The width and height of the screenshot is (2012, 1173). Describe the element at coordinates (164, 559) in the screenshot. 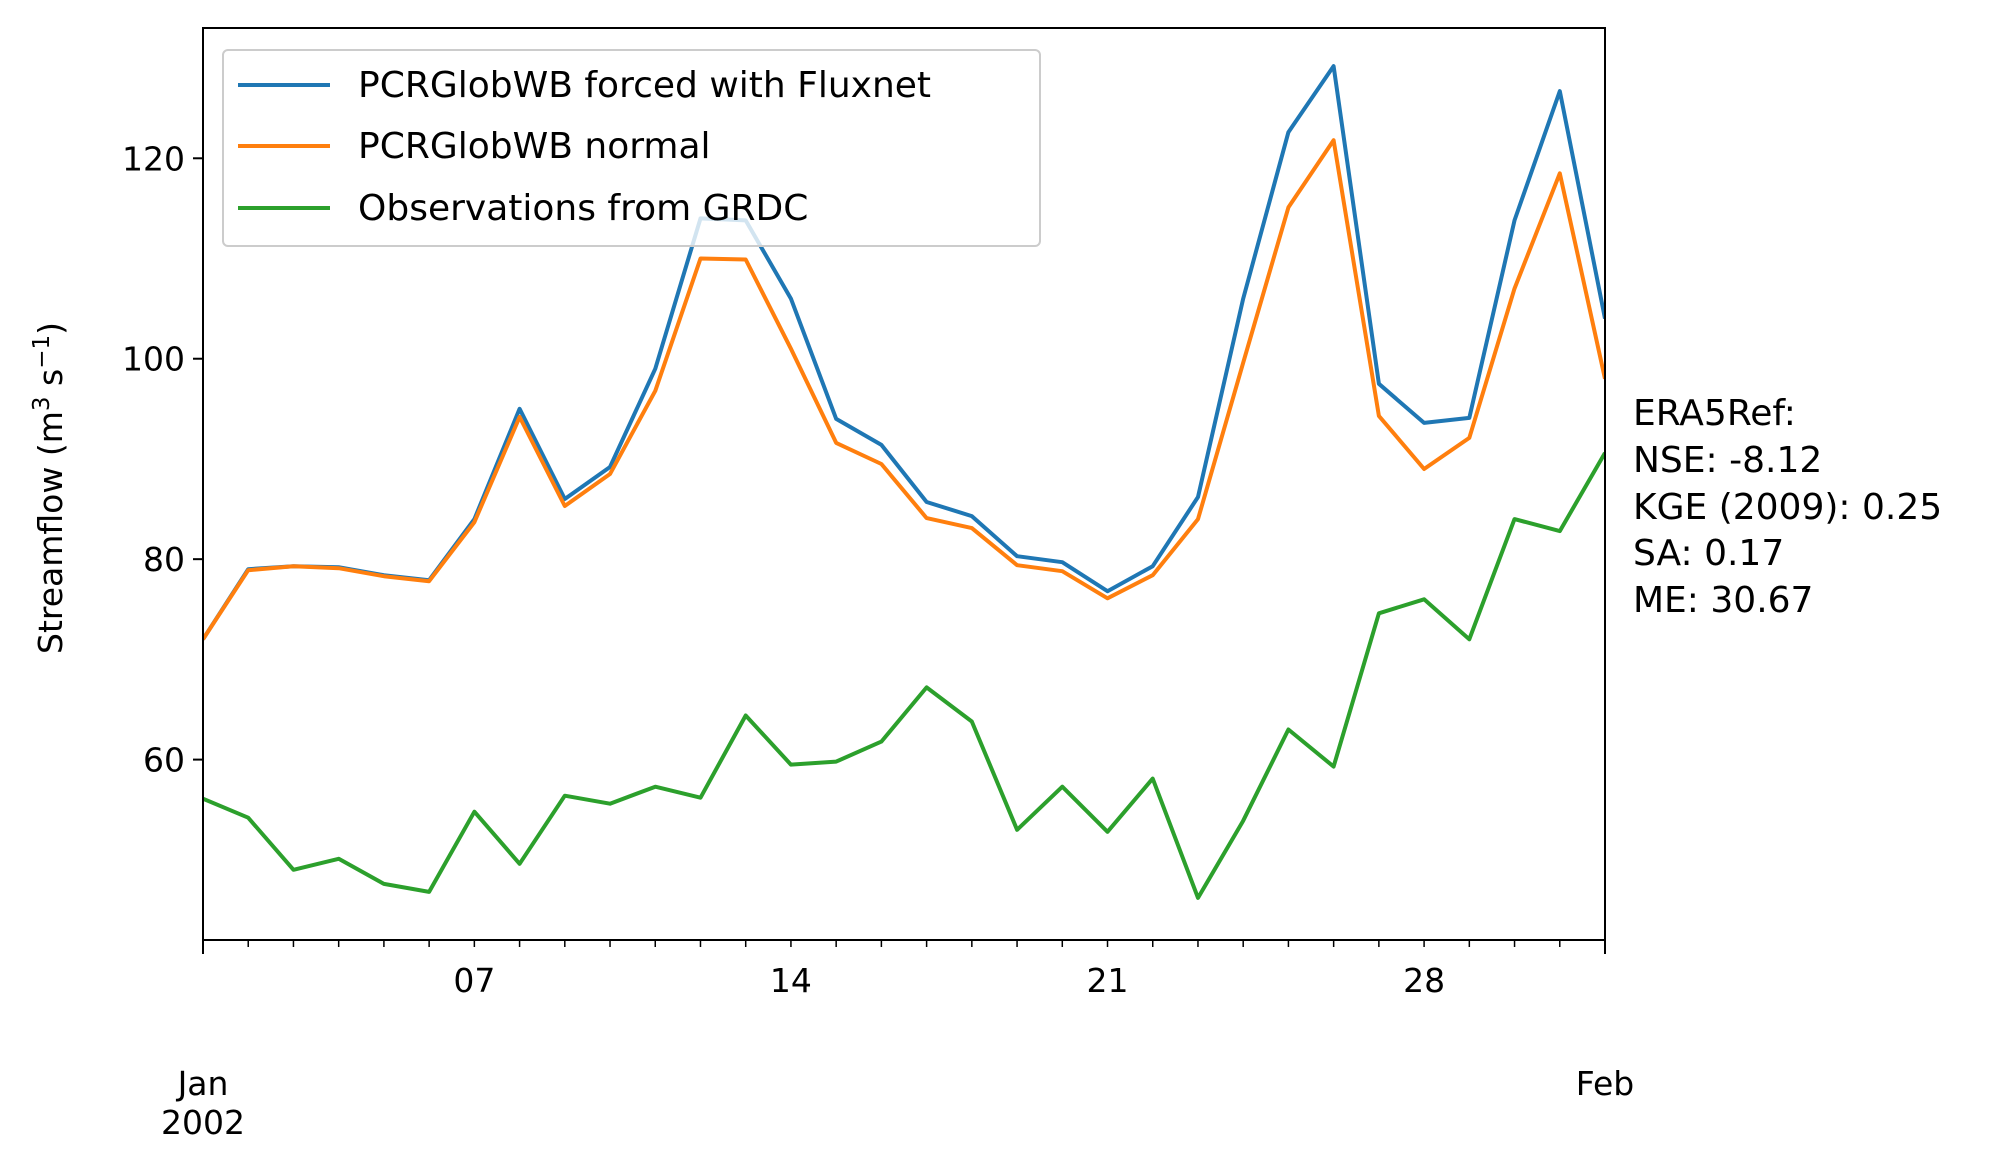

I see `y-tick-label: 80` at that location.